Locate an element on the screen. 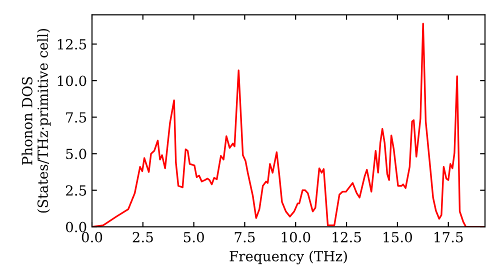  x-tick-label: 17.5 is located at coordinates (448, 237).